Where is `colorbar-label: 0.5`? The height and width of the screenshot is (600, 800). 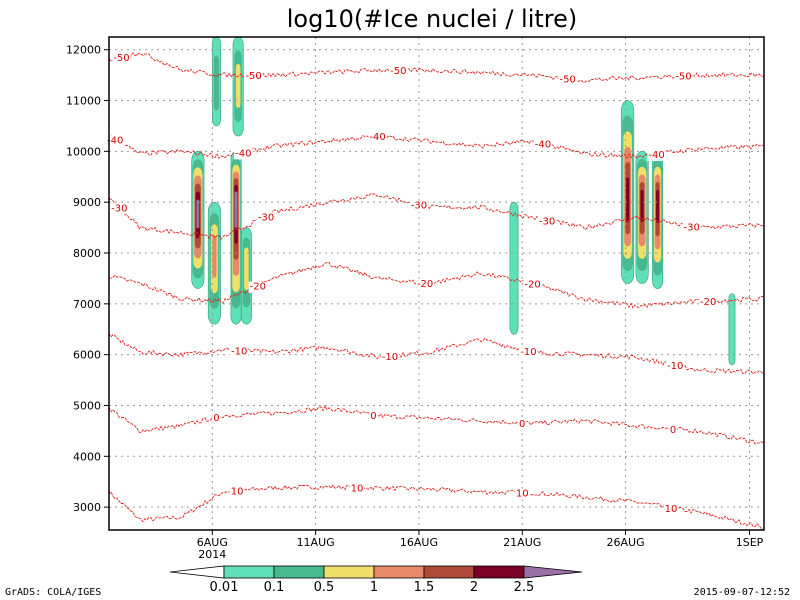 colorbar-label: 0.5 is located at coordinates (324, 587).